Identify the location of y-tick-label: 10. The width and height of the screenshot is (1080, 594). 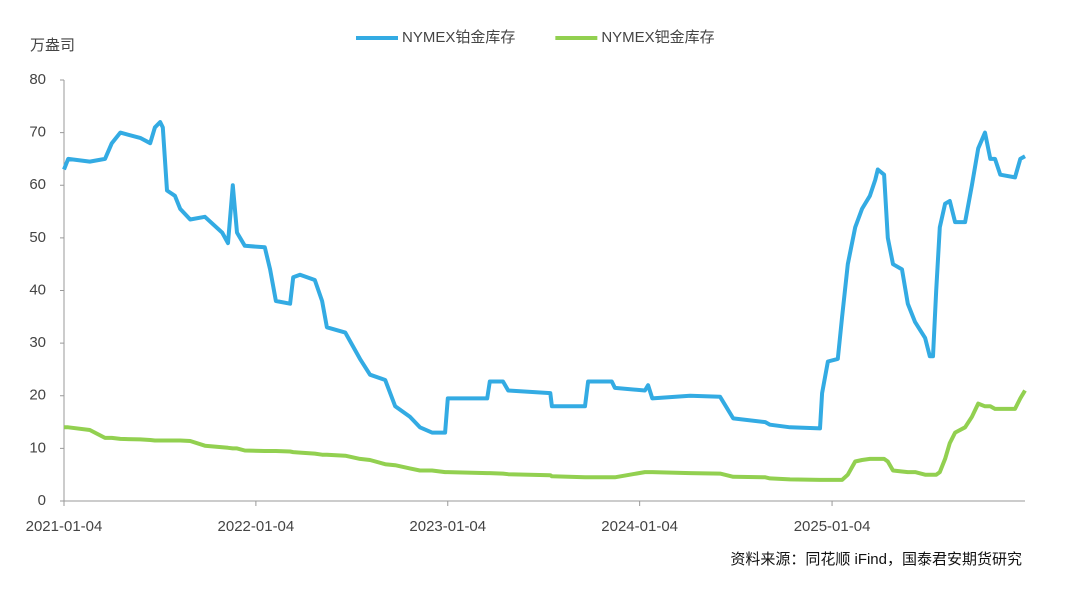
(37, 447).